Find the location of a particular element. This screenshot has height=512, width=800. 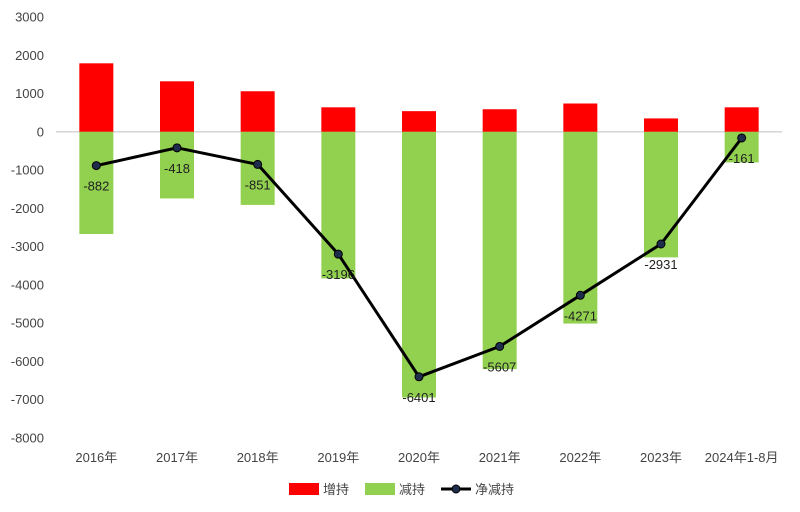

y-tick-label: -8000 is located at coordinates (27, 438).